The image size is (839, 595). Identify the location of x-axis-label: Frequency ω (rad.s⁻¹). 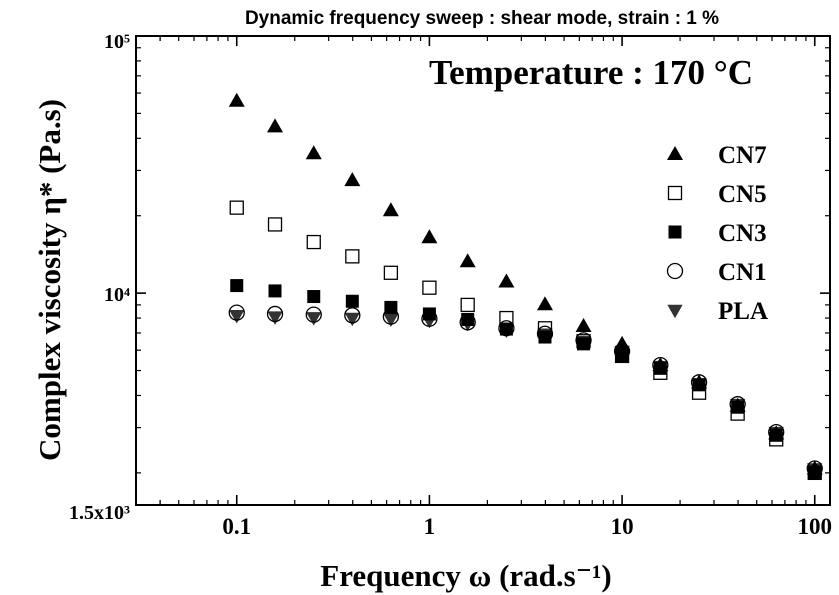
(465, 575).